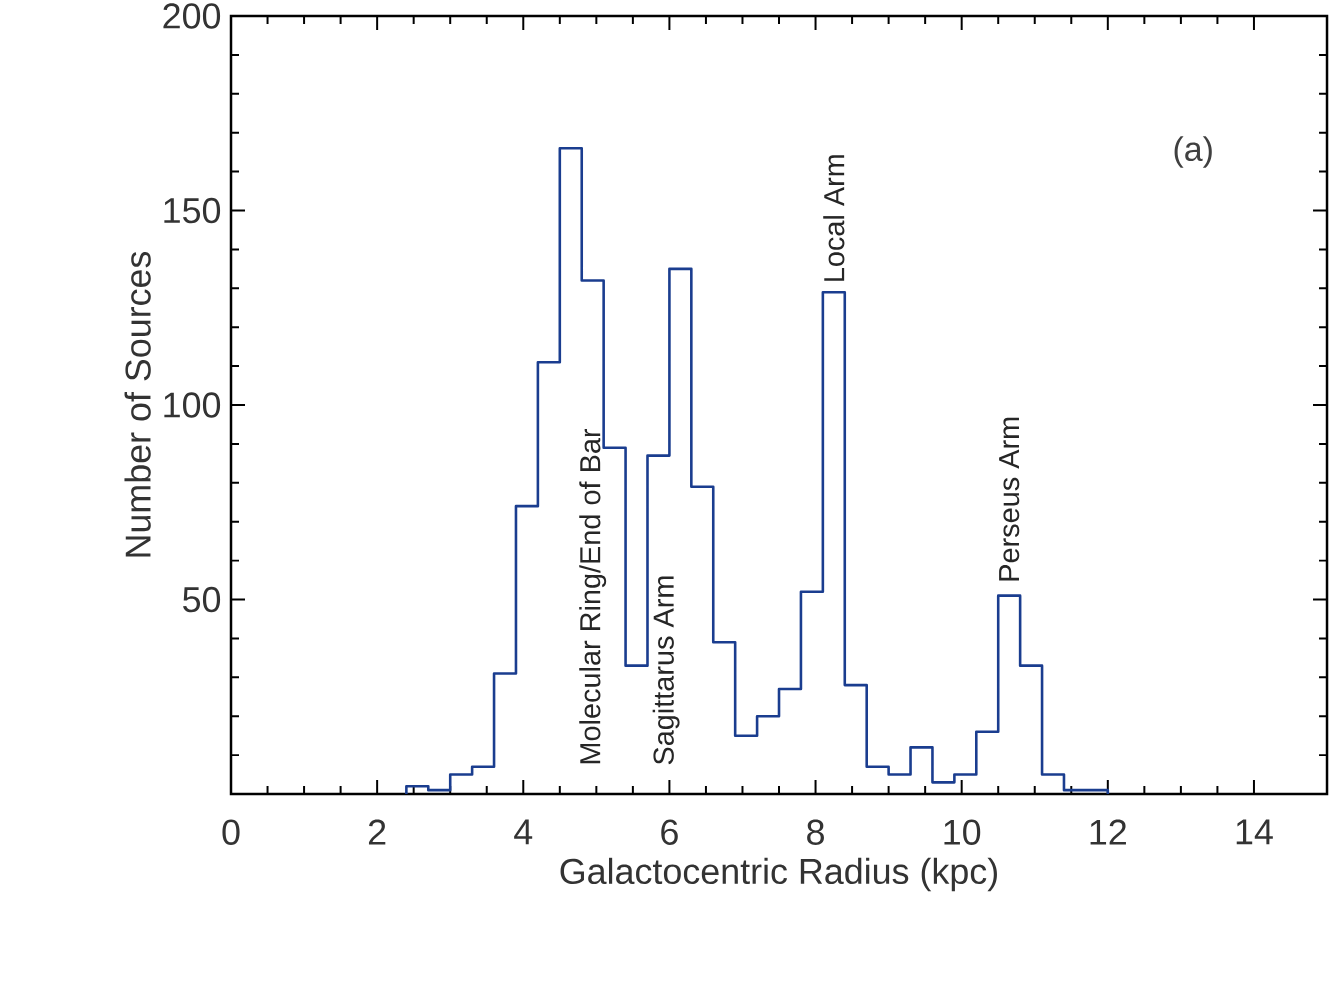  Describe the element at coordinates (1009, 499) in the screenshot. I see `annotation: Perseus Arm` at that location.